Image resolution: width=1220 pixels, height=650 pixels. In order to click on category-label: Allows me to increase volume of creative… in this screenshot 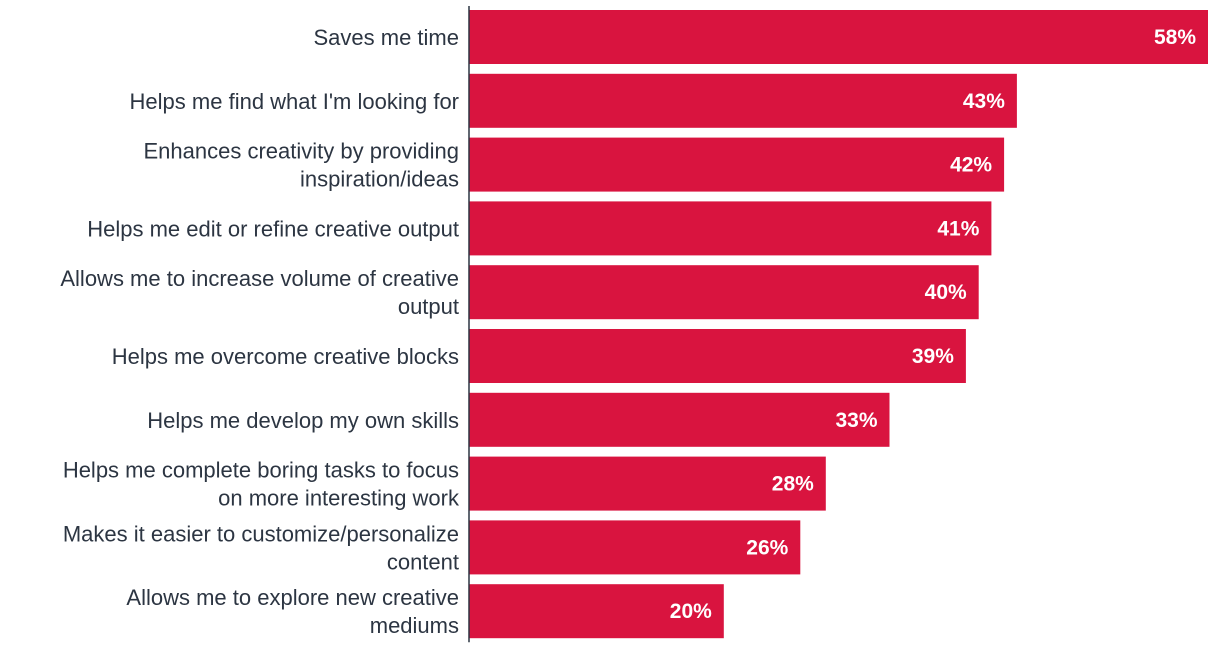, I will do `click(259, 292)`.